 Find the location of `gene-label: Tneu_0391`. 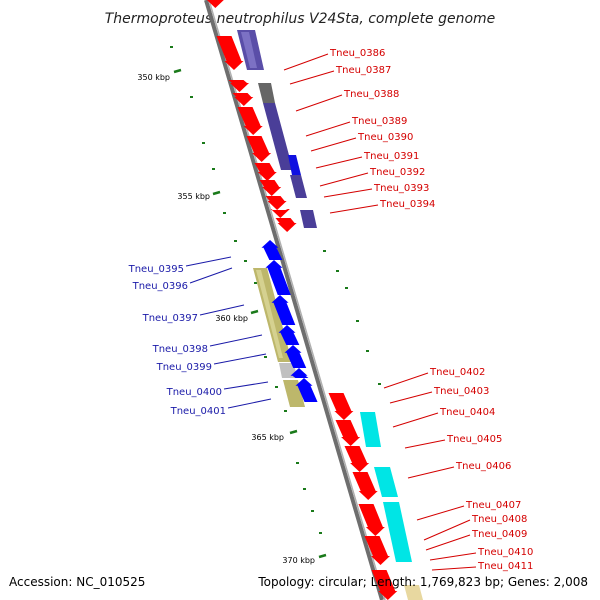

gene-label: Tneu_0391 is located at coordinates (391, 156).